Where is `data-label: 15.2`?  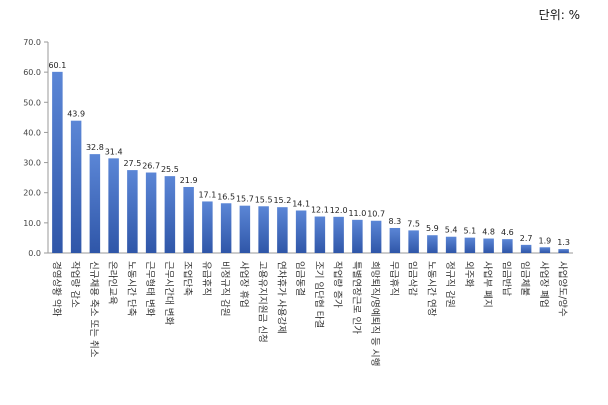
data-label: 15.2 is located at coordinates (282, 200).